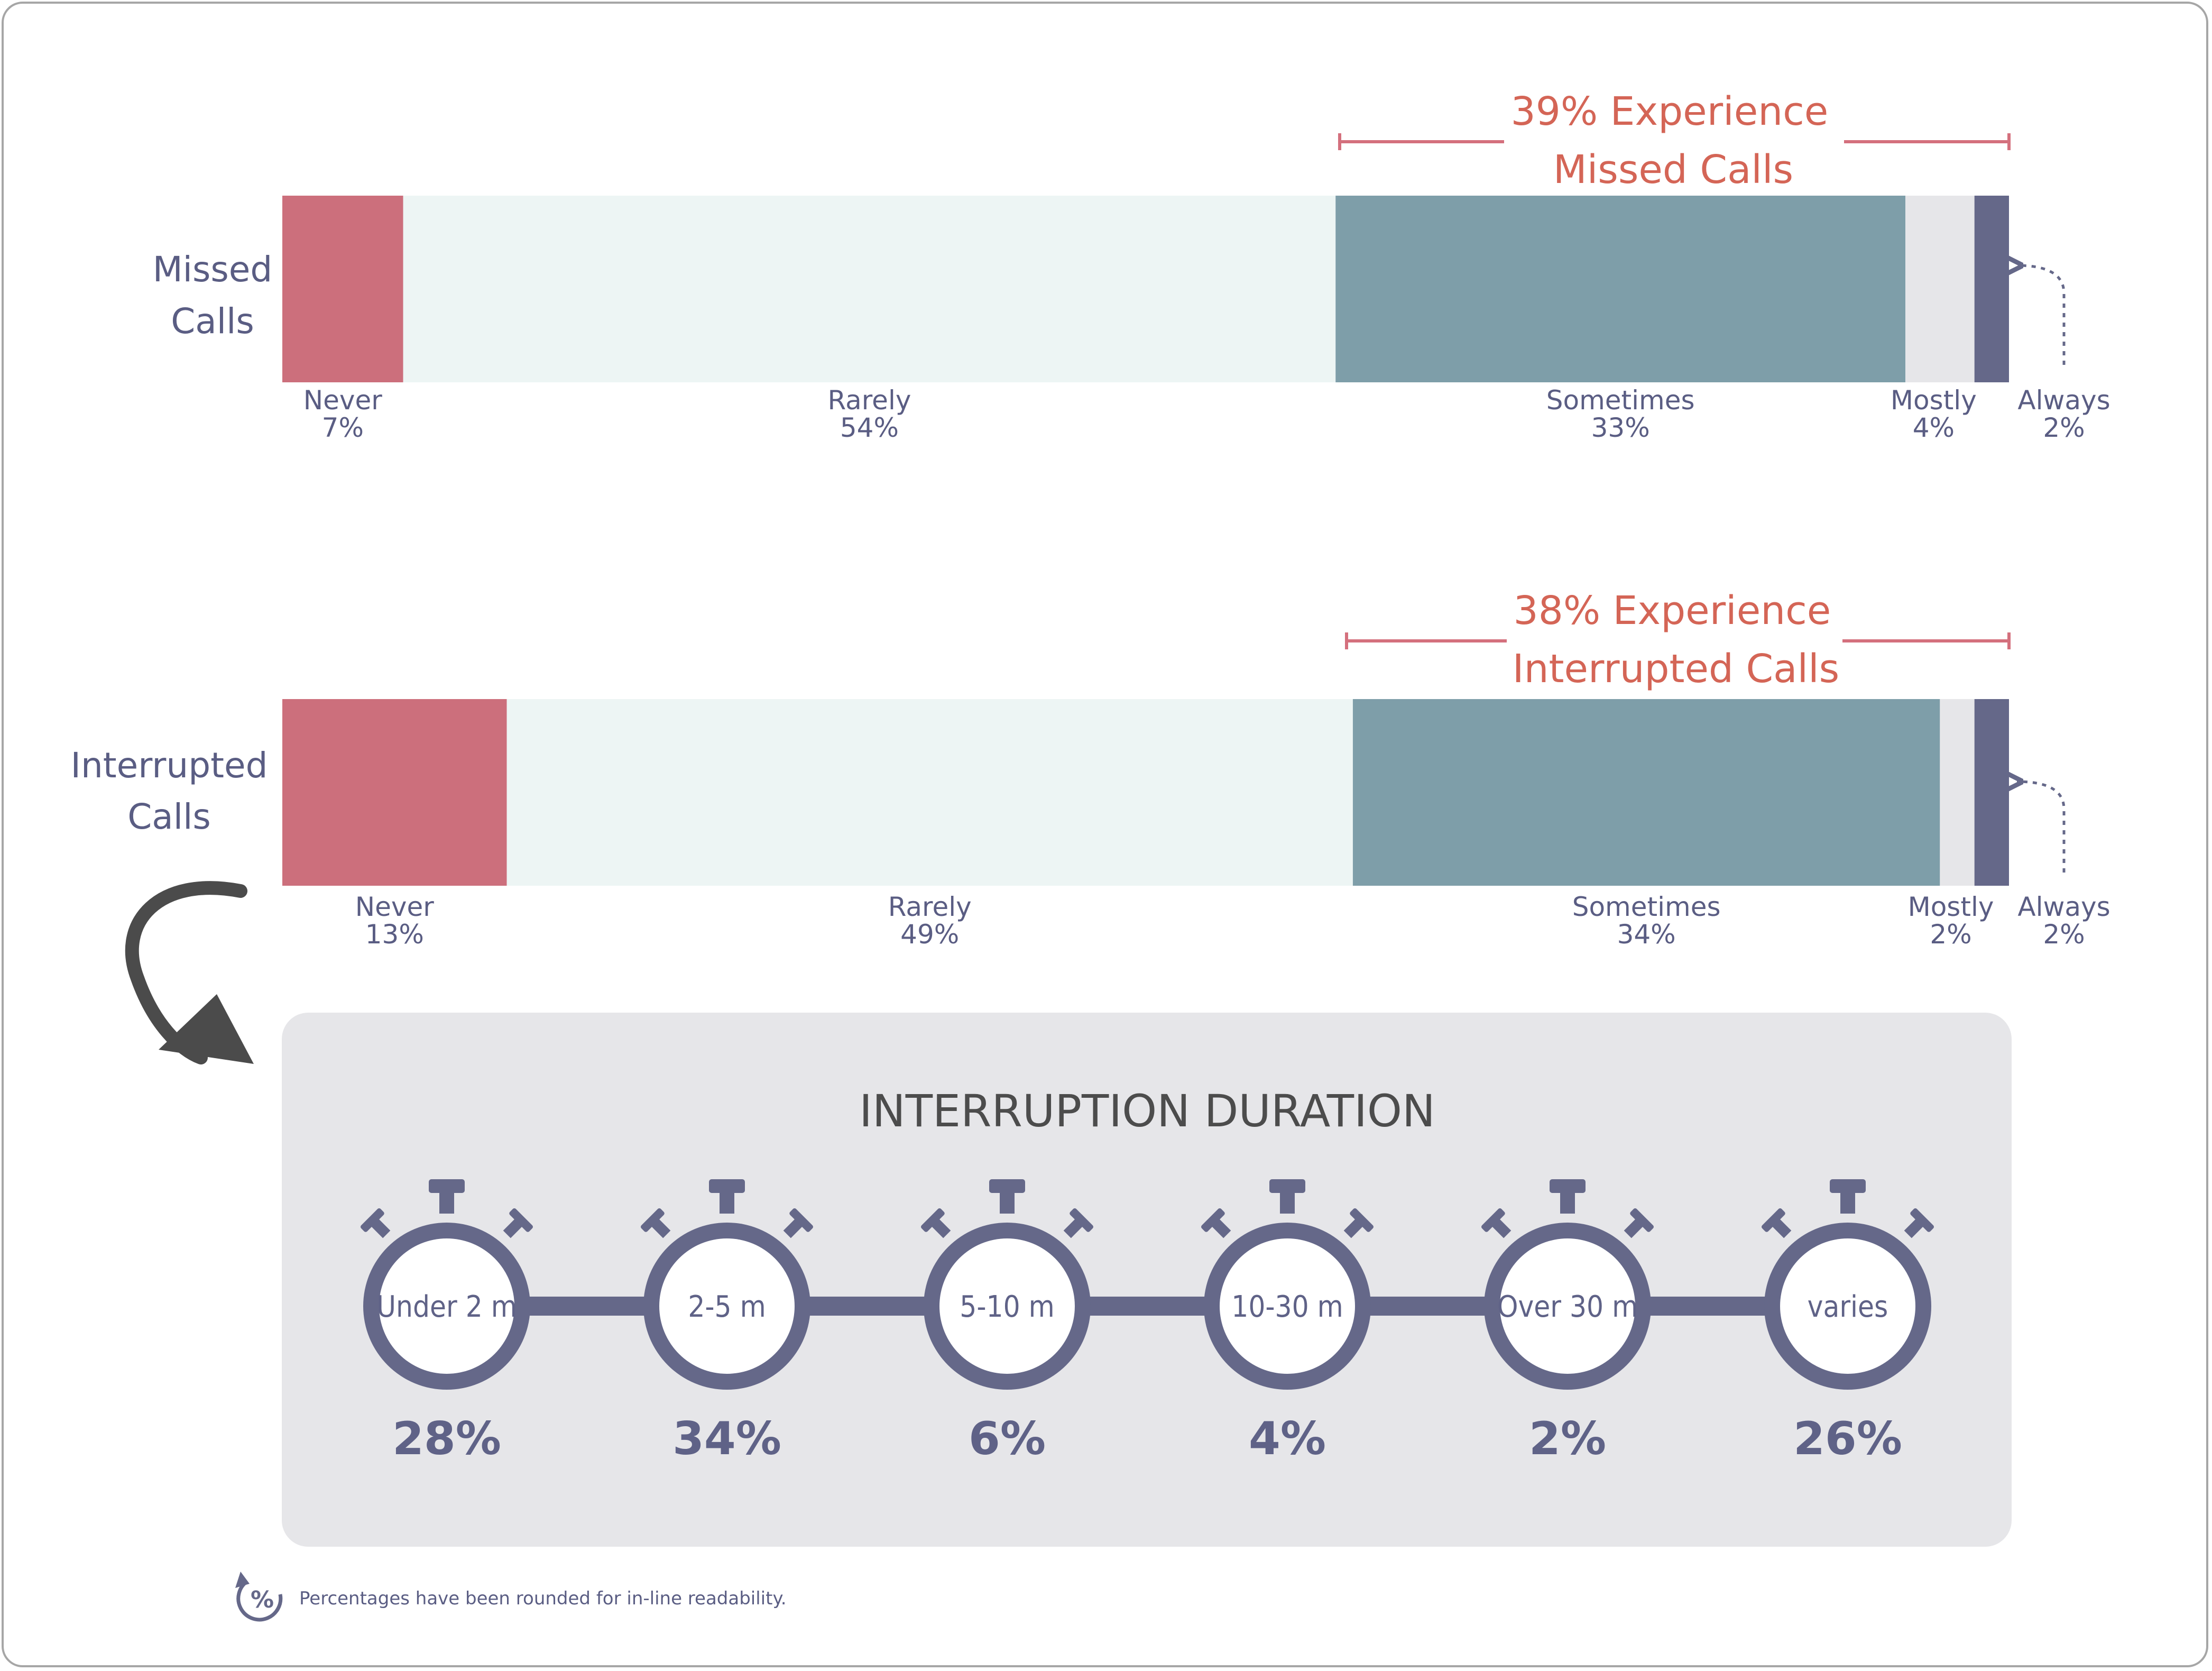 This screenshot has height=1671, width=2212. Describe the element at coordinates (869, 427) in the screenshot. I see `value-label-rarely: 54%` at that location.